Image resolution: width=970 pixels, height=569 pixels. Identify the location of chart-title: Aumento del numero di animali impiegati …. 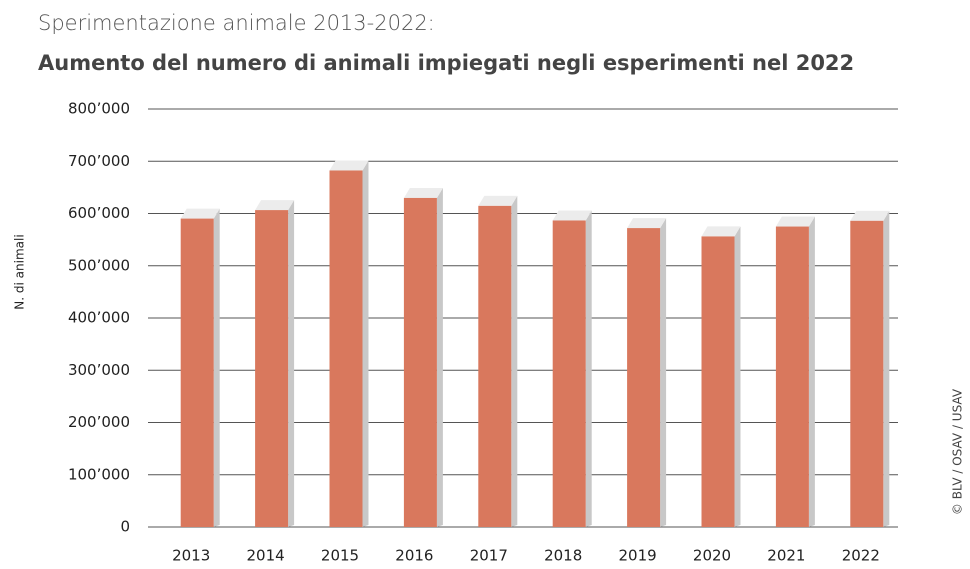
(446, 63).